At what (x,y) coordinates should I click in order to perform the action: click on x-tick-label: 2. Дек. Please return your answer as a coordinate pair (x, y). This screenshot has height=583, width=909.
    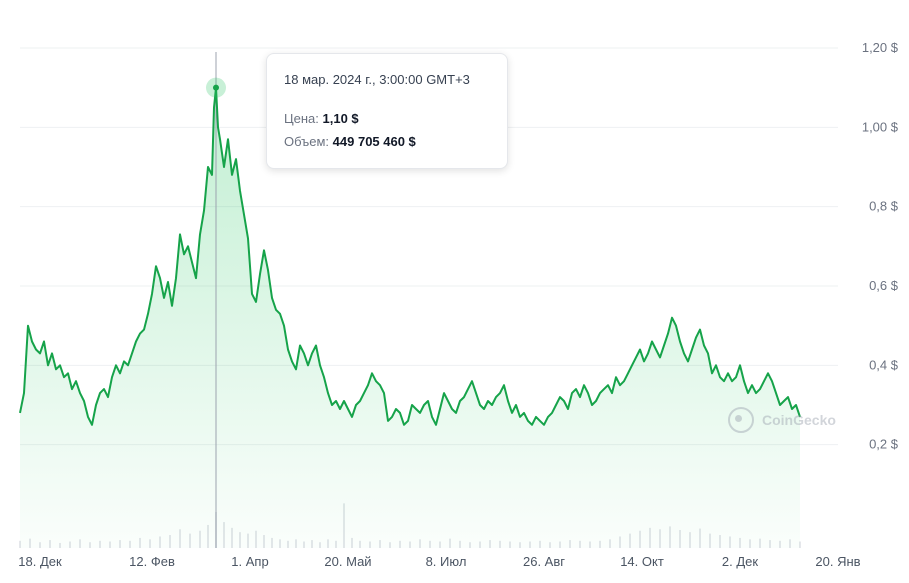
    Looking at the image, I should click on (740, 561).